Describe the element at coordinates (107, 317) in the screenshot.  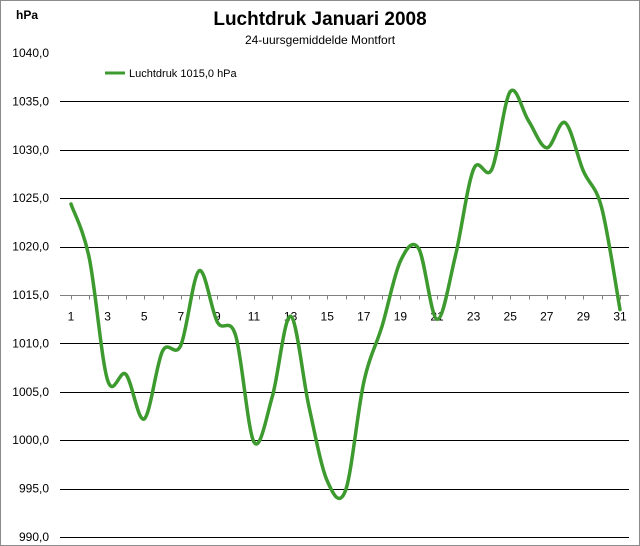
I see `x-tick-label: 3` at that location.